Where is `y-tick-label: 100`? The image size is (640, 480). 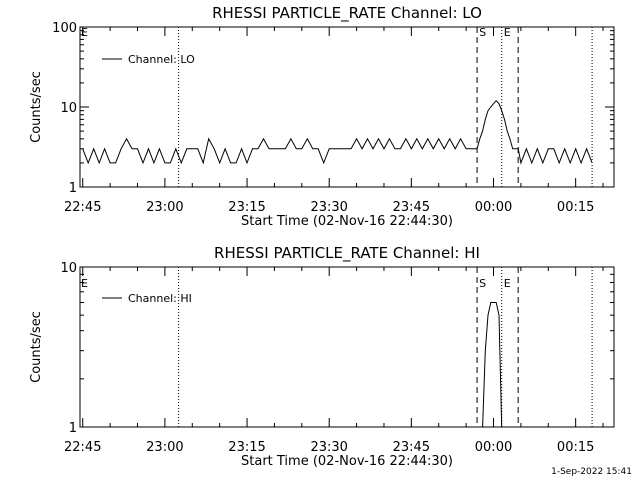 y-tick-label: 100 is located at coordinates (64, 28).